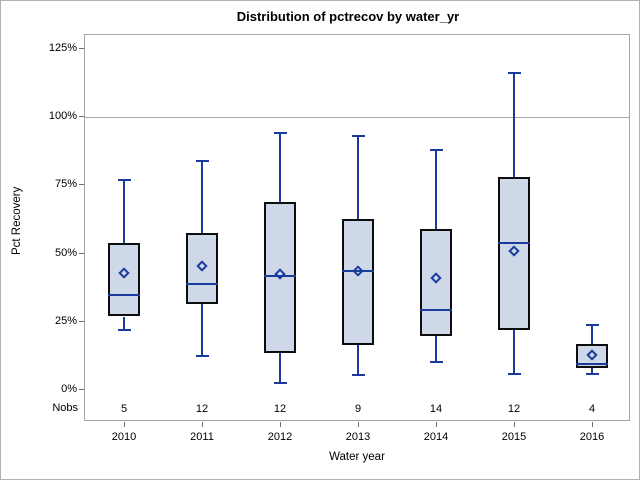 Image resolution: width=640 pixels, height=480 pixels. I want to click on x-tick-2016, so click(592, 424).